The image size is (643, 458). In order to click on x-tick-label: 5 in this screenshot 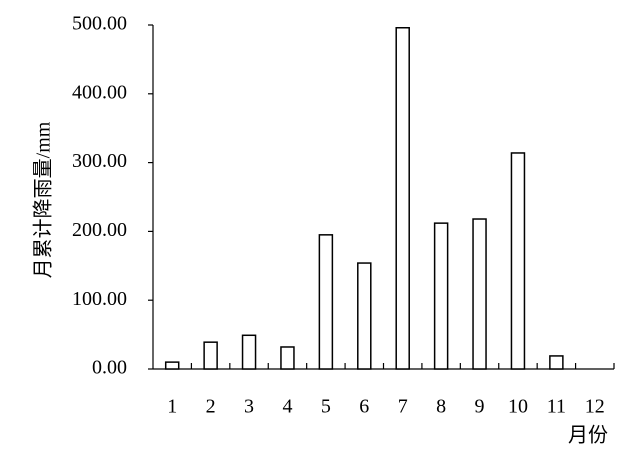, I will do `click(326, 407)`.